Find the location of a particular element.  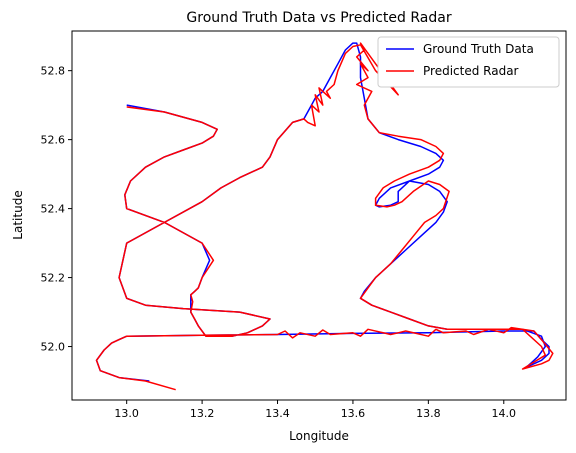

y-axis: 52.0 52.2 52.4 52.6 52.8 is located at coordinates (56, 209).